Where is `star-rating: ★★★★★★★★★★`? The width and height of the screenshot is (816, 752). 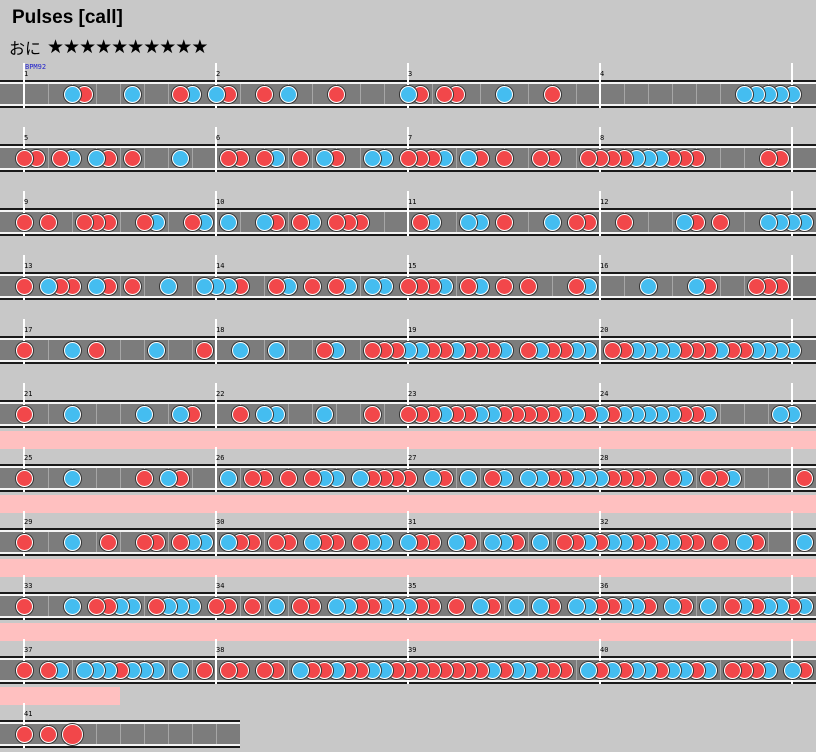
star-rating: ★★★★★★★★★★ is located at coordinates (127, 47).